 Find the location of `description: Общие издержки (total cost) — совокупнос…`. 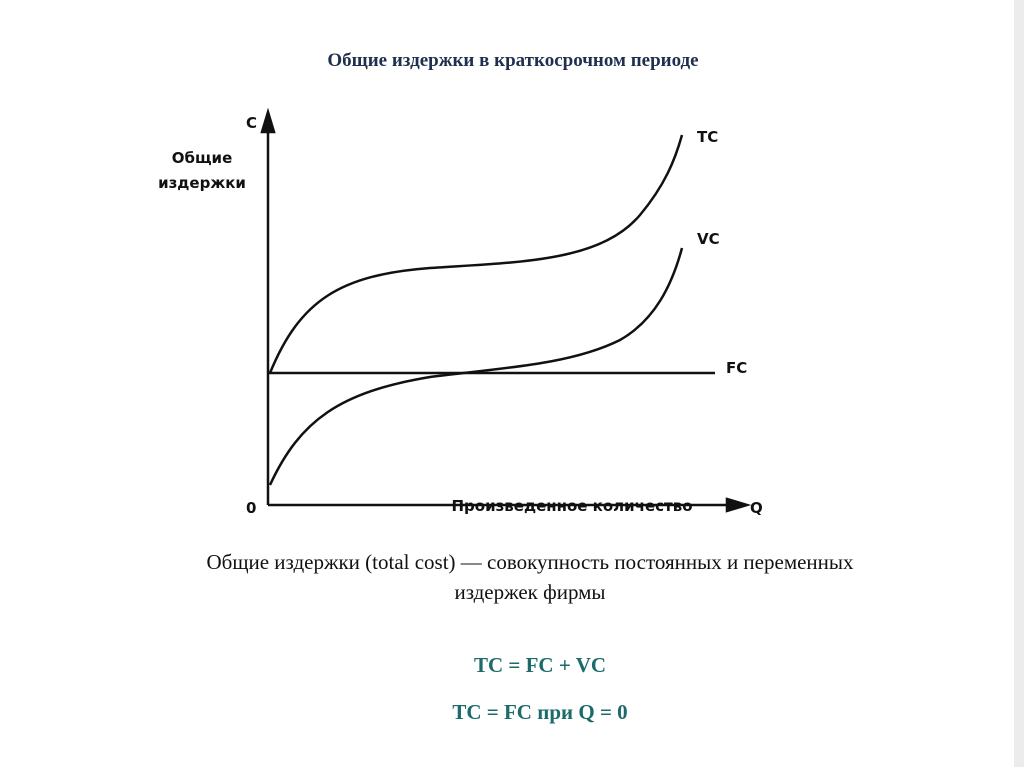

description: Общие издержки (total cost) — совокупнос… is located at coordinates (530, 562).